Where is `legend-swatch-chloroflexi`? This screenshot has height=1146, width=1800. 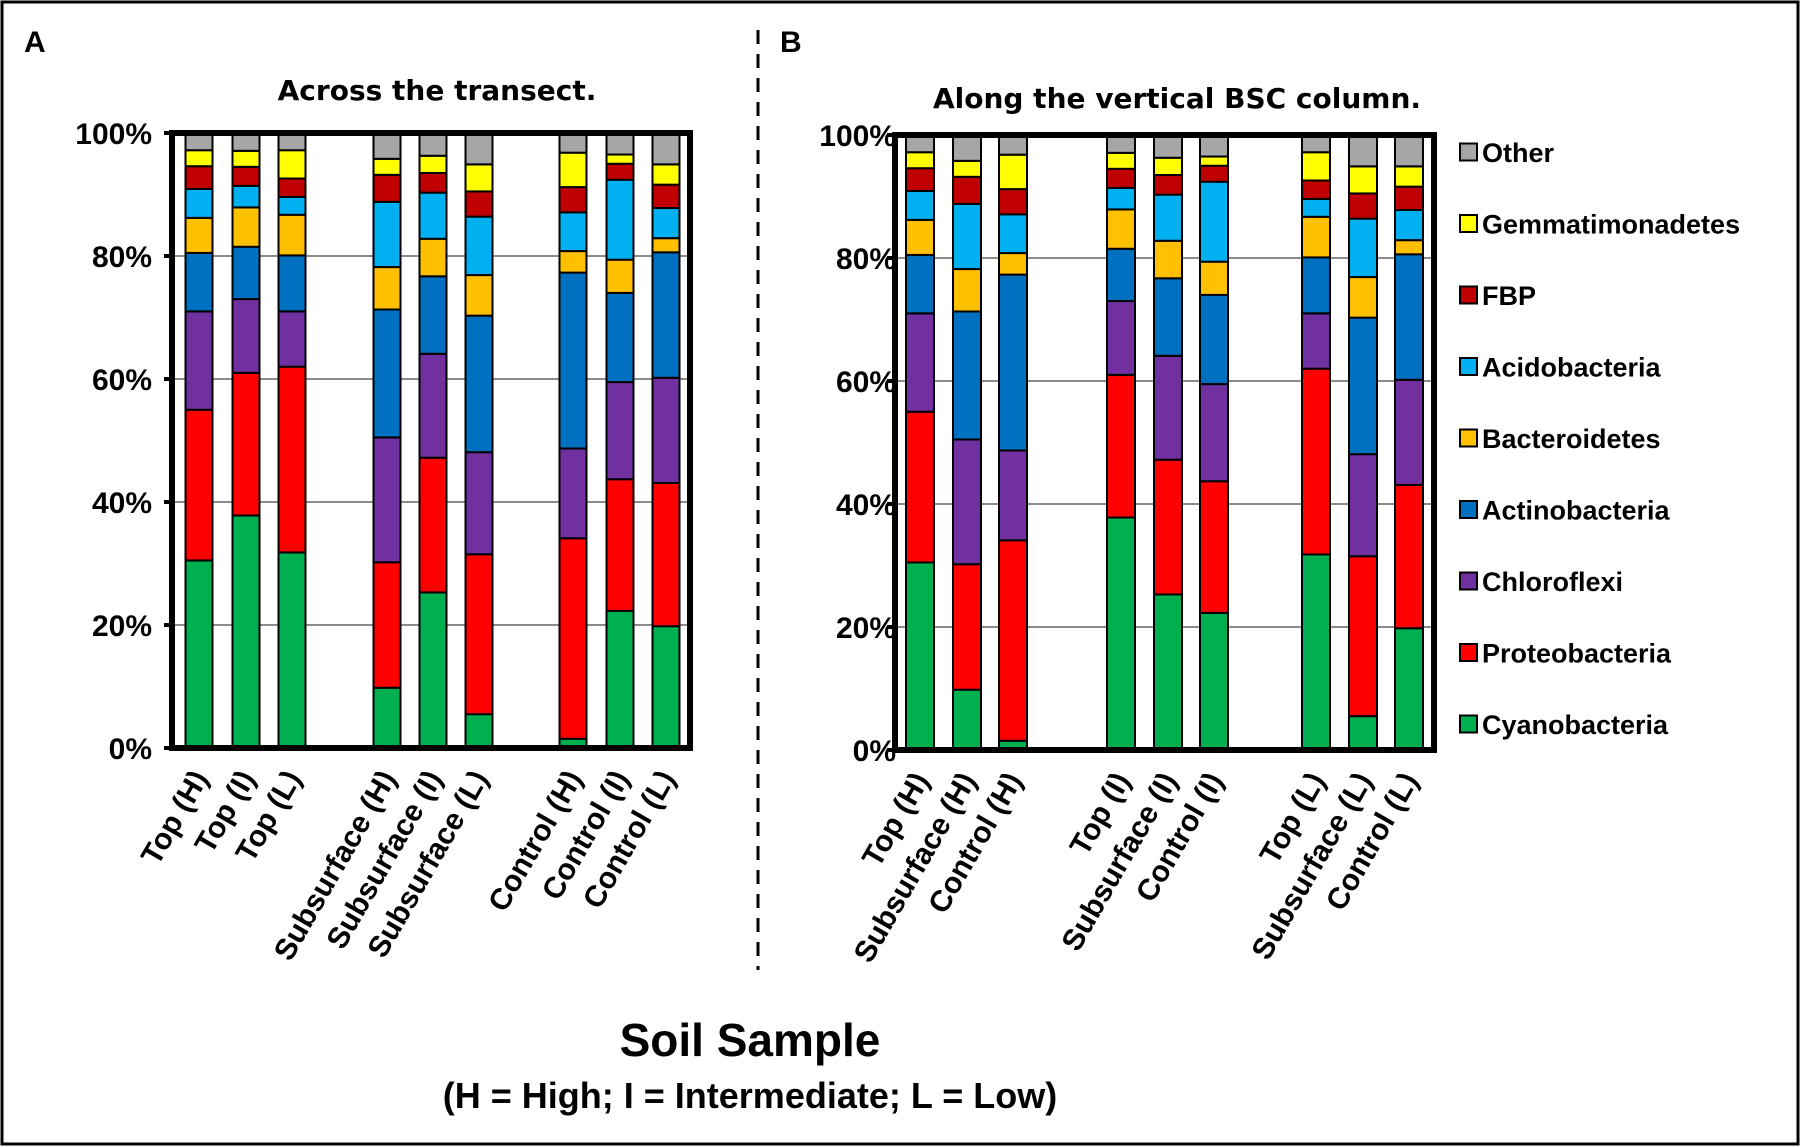
legend-swatch-chloroflexi is located at coordinates (1468, 581).